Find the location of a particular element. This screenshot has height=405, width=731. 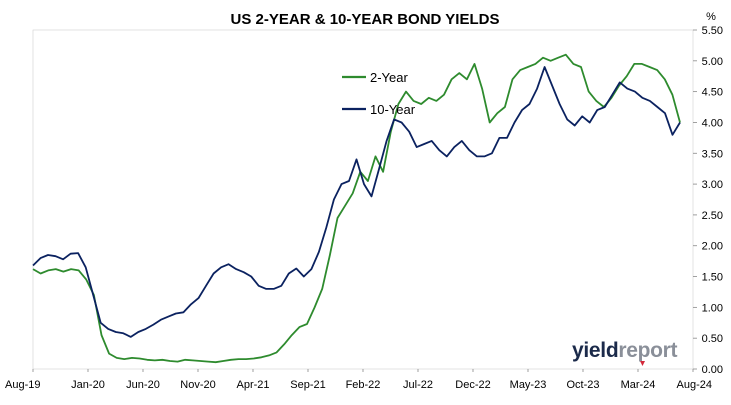

y-tick-label: 4.00 is located at coordinates (712, 123).